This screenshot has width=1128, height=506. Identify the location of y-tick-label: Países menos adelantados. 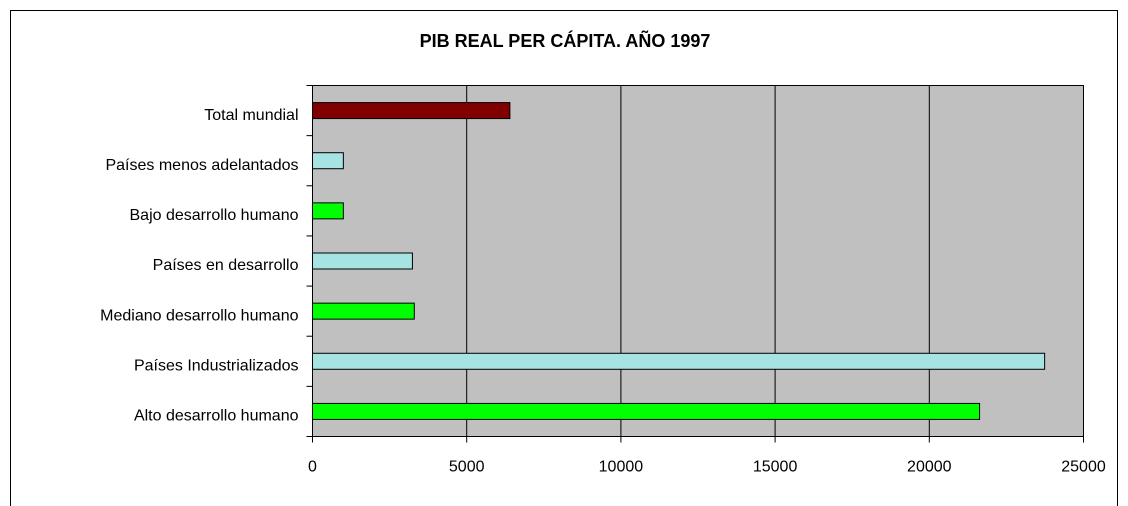
(201, 165).